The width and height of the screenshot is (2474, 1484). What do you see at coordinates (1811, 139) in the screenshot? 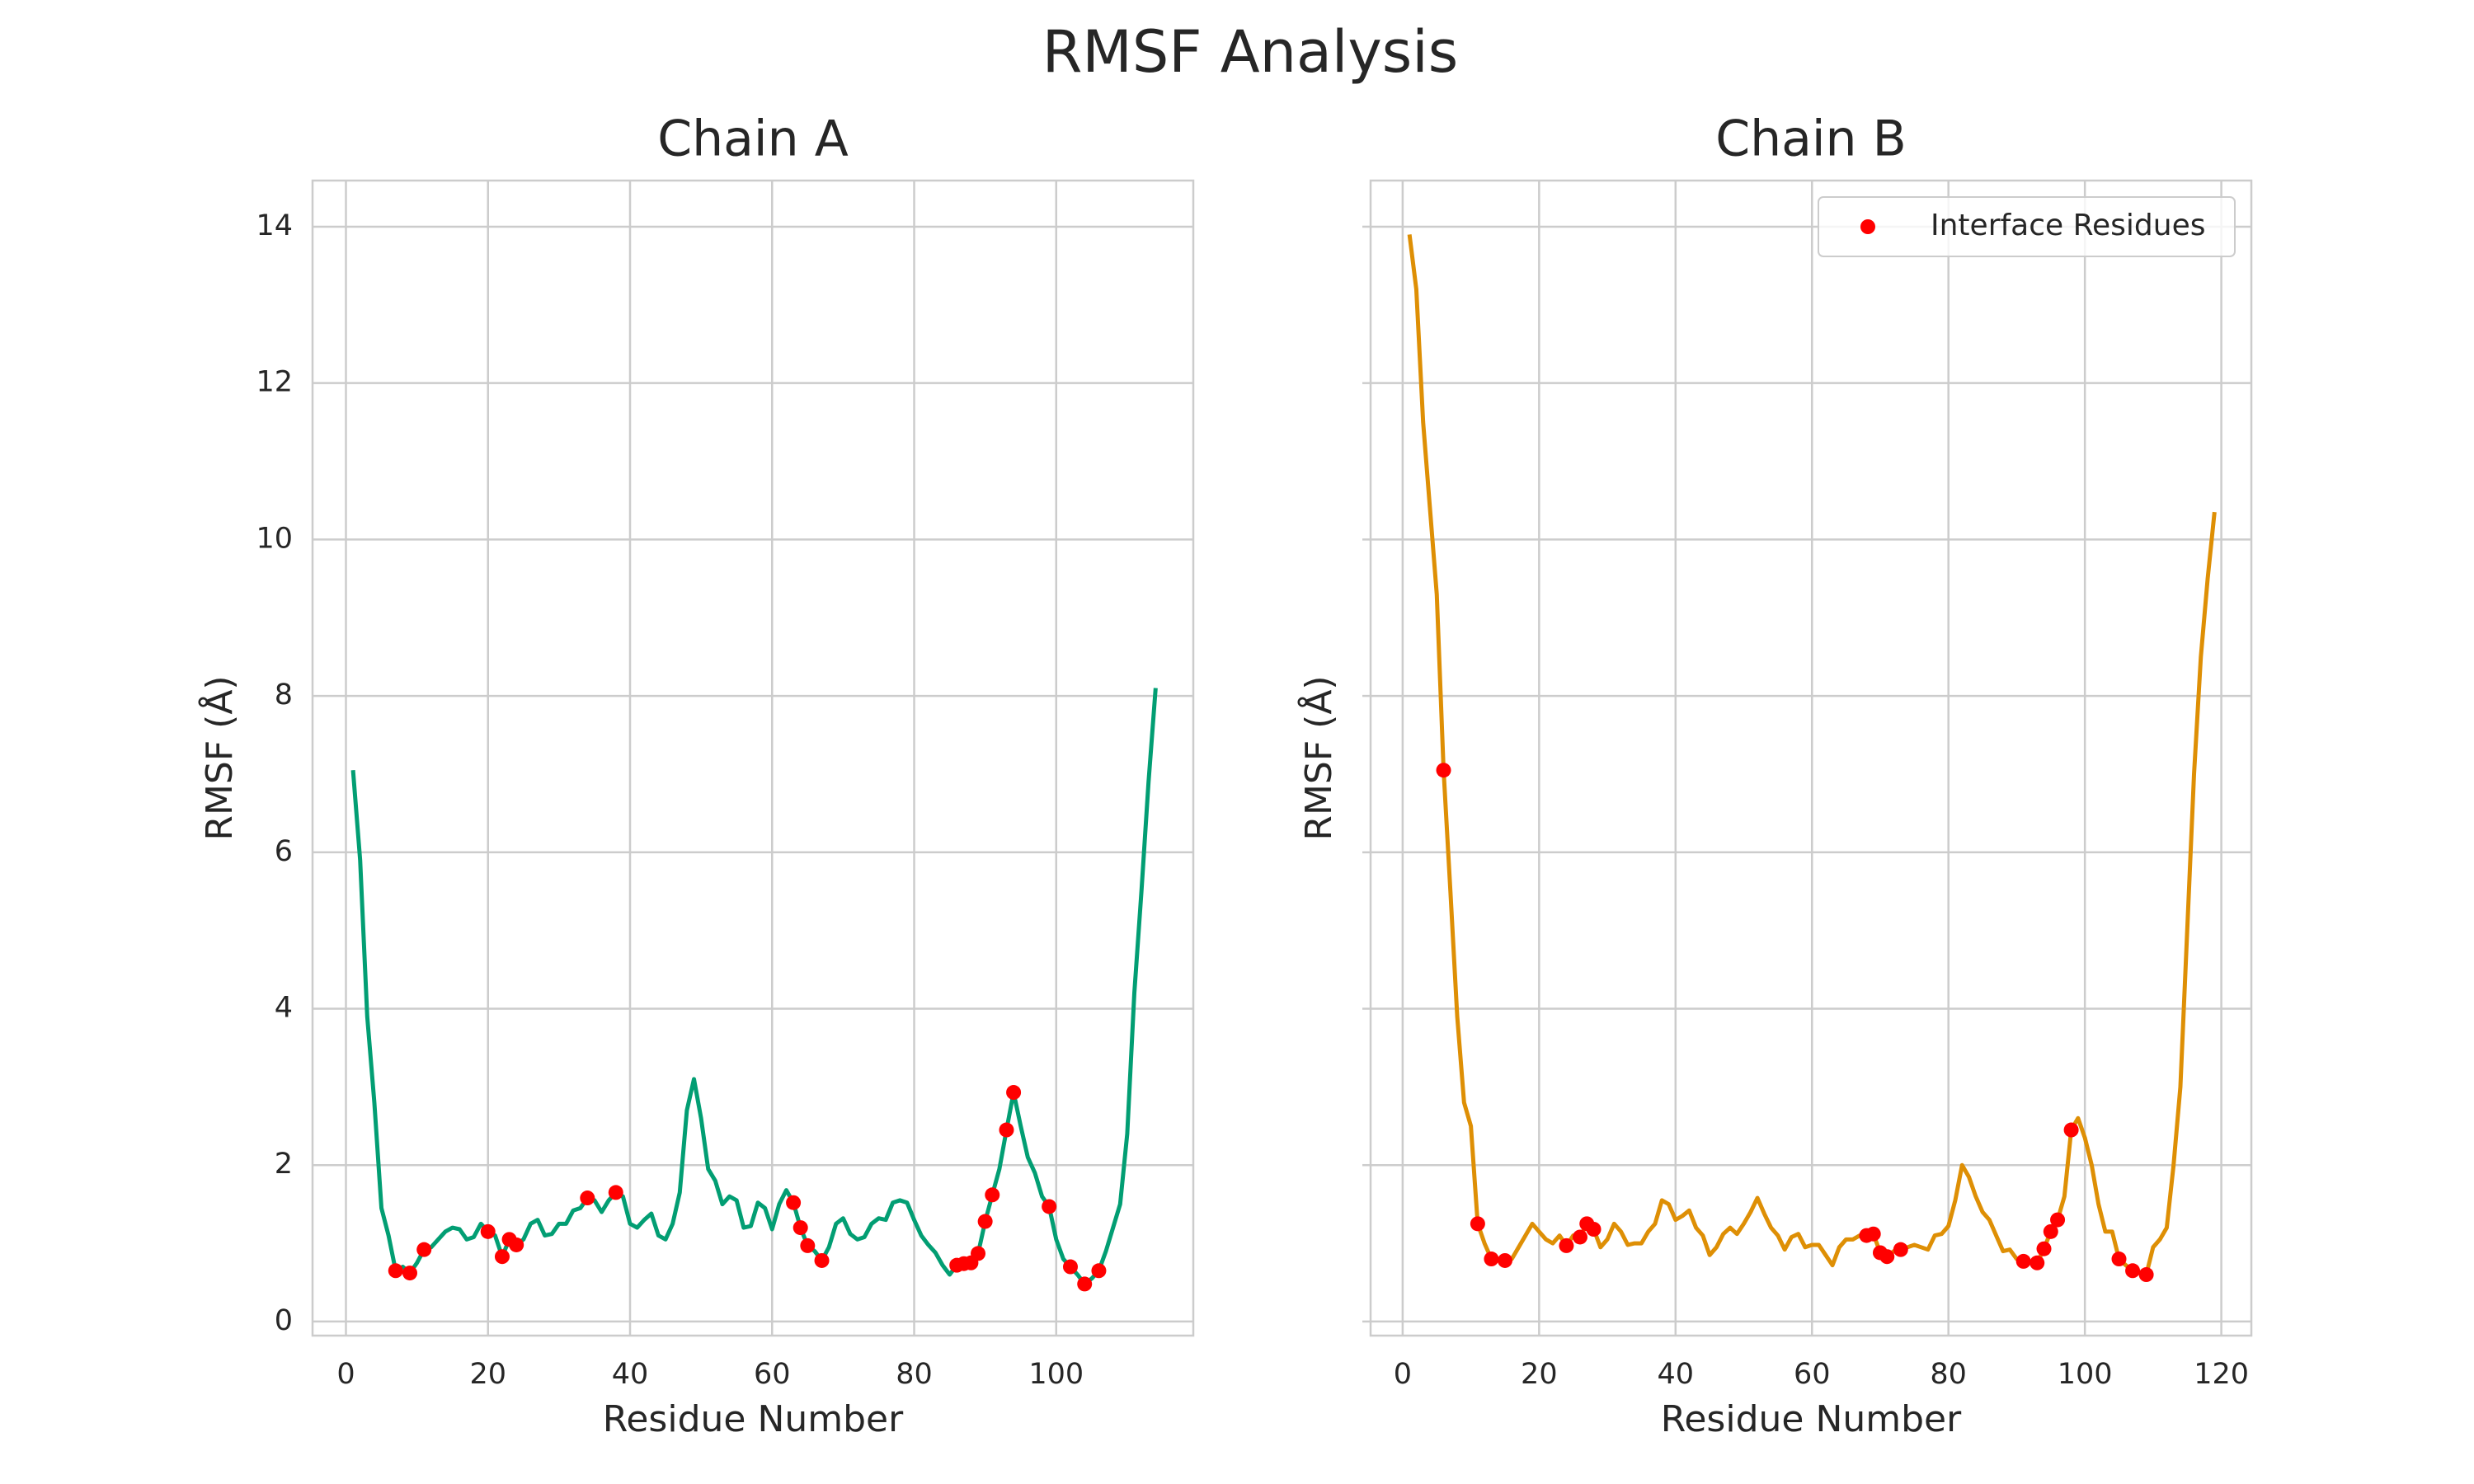
I see `subplot-title: Chain B` at bounding box center [1811, 139].